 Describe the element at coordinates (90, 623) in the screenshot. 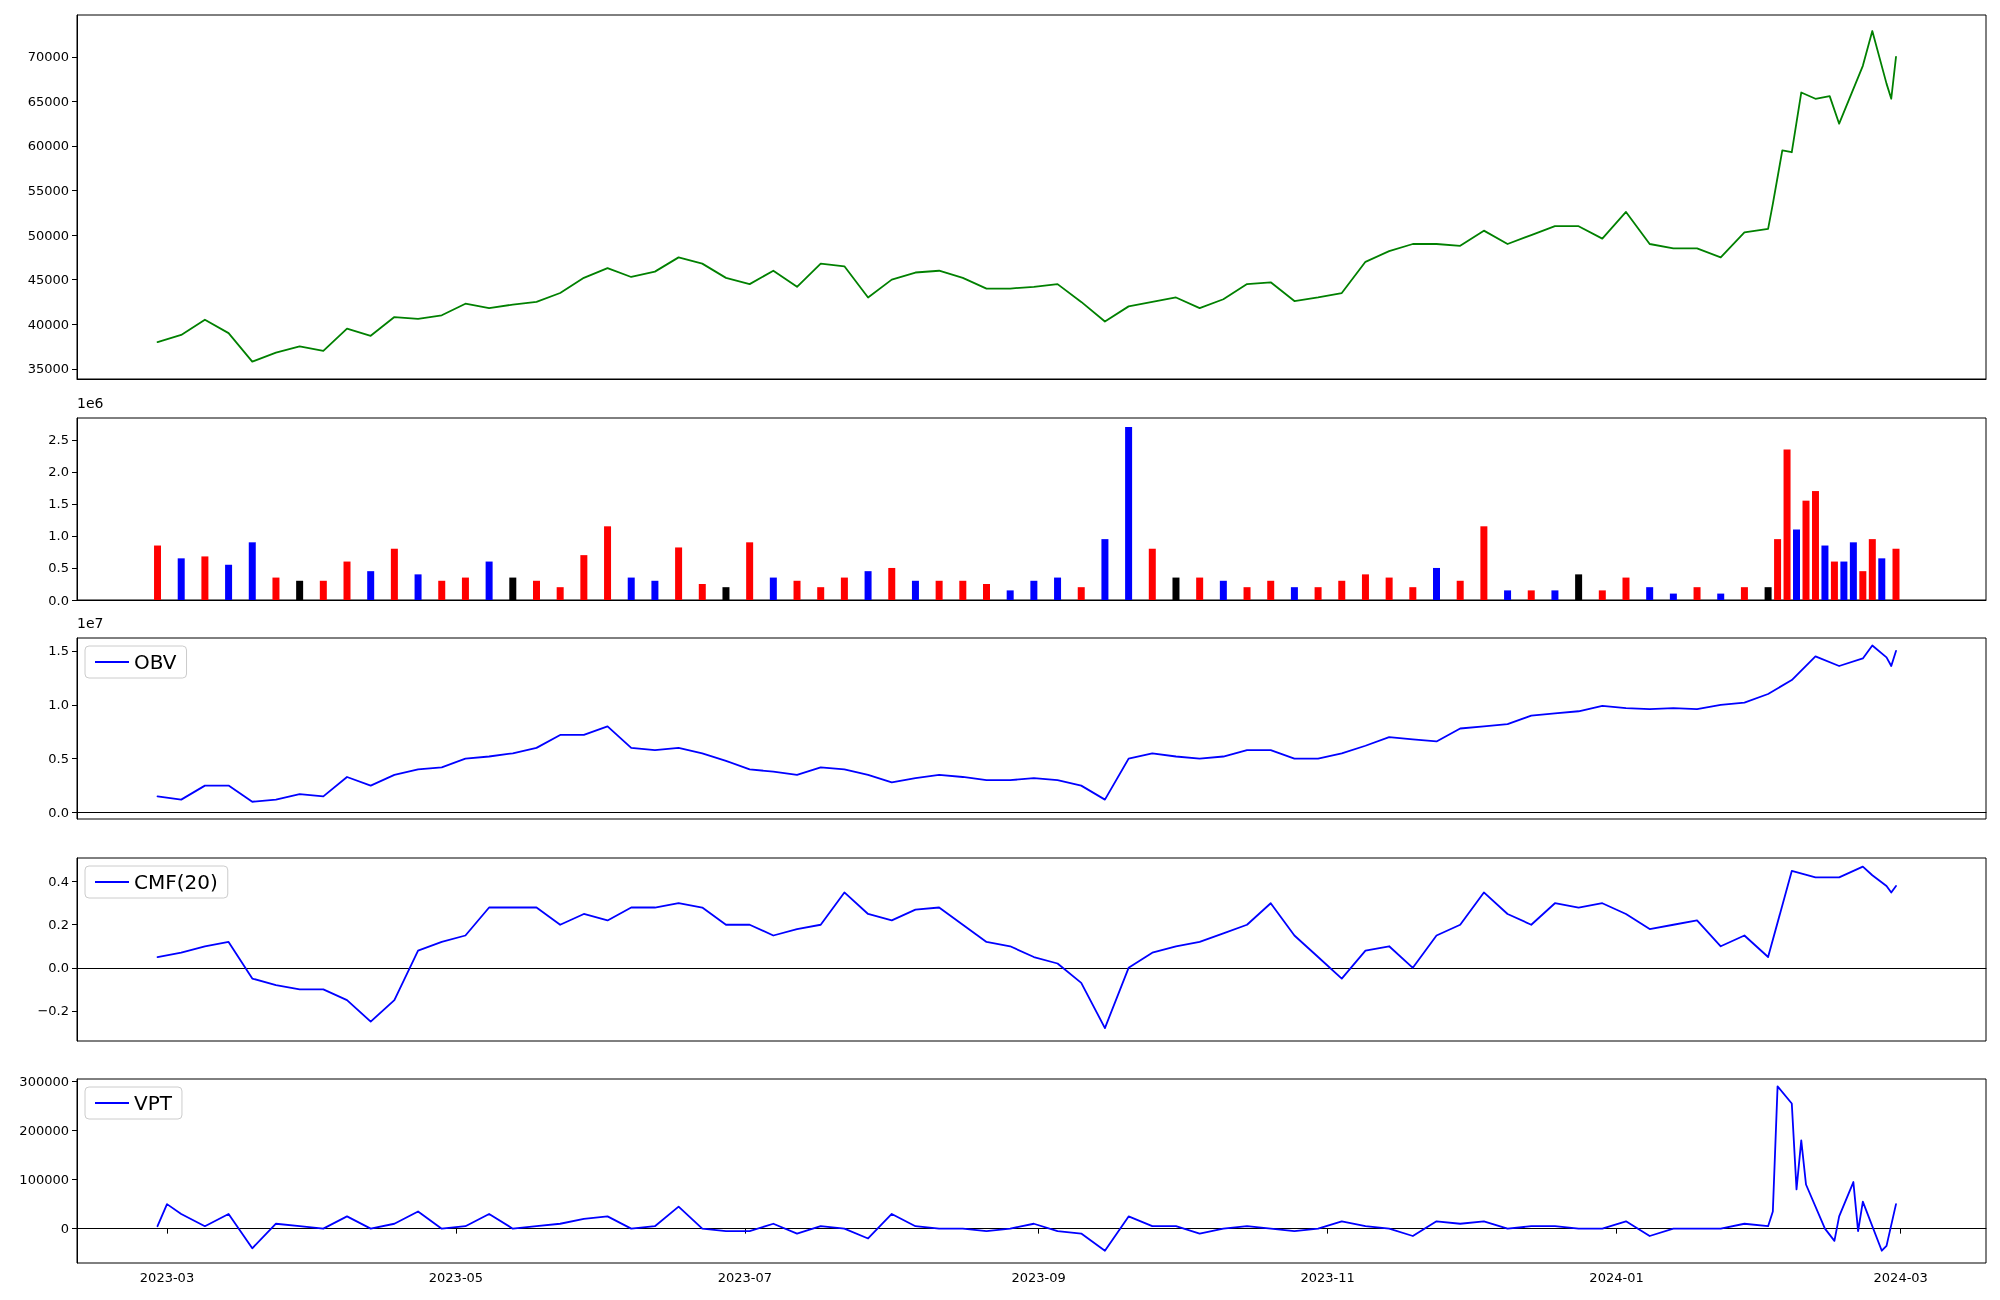

I see `text: 1e7` at that location.